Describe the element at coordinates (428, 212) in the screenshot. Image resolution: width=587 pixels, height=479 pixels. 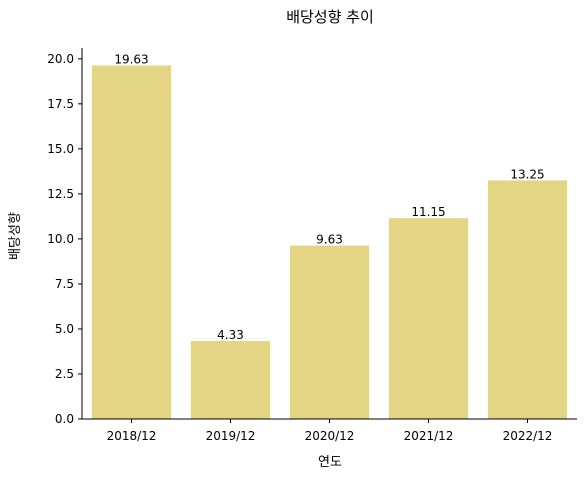
I see `data-label-2021-12: 11.15` at that location.